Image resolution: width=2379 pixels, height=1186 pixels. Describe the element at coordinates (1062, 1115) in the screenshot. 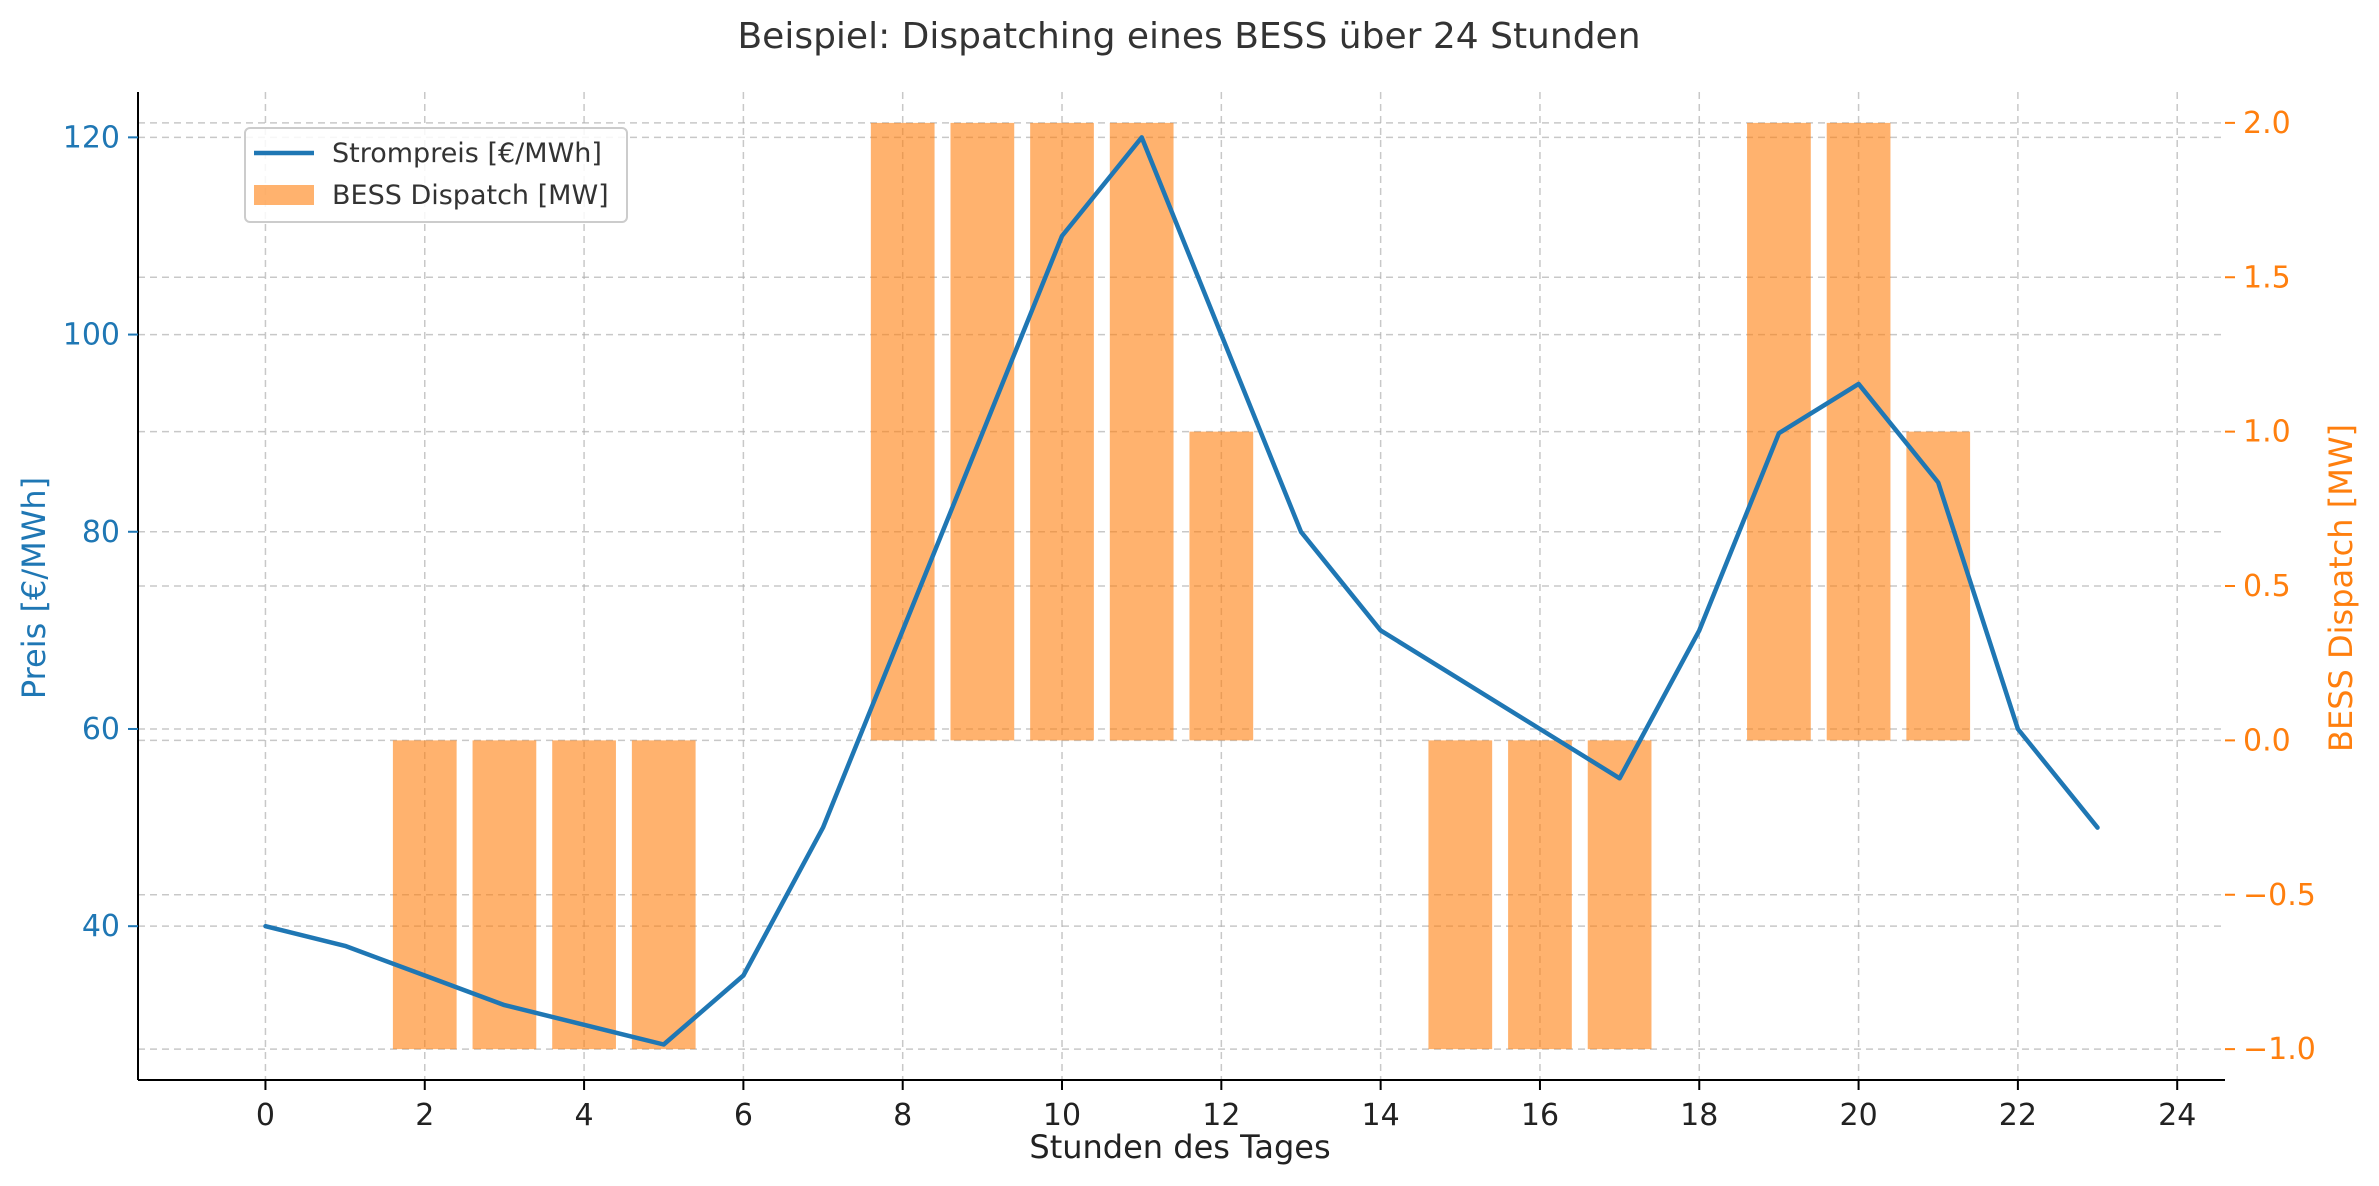

I see `x-tick-label: 10` at that location.